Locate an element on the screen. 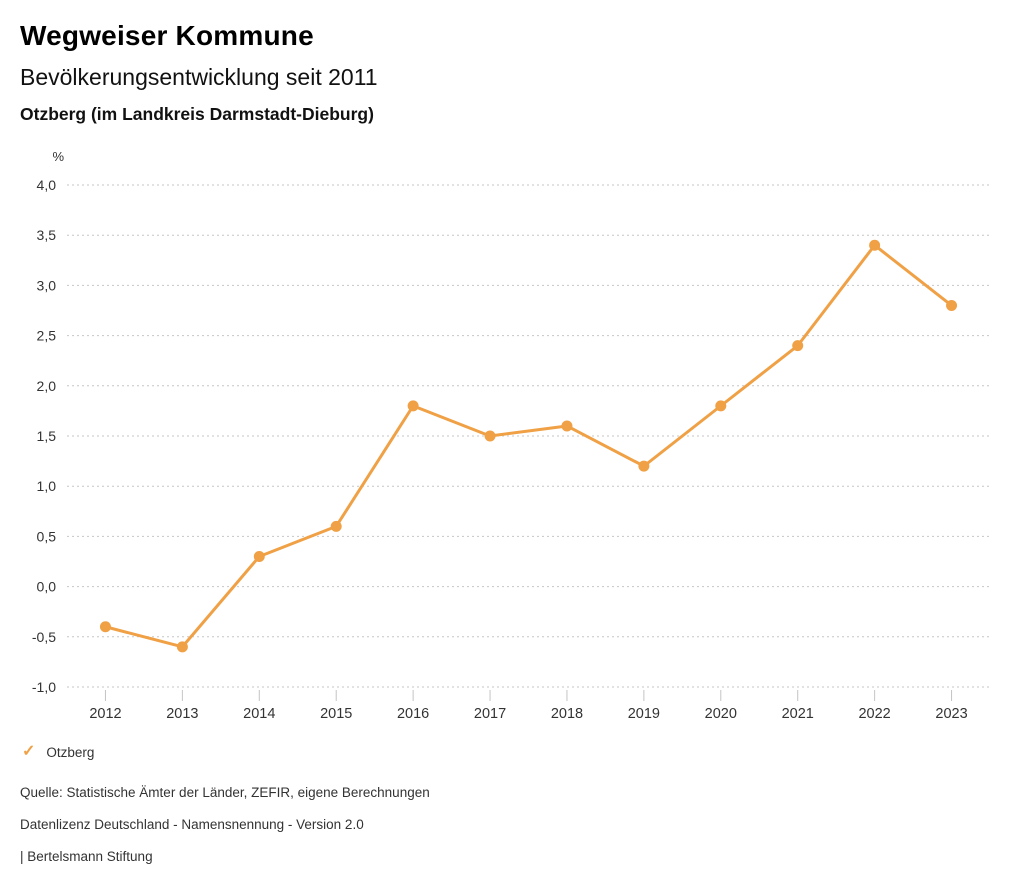  y-axis-label: 0,5 is located at coordinates (47, 536).